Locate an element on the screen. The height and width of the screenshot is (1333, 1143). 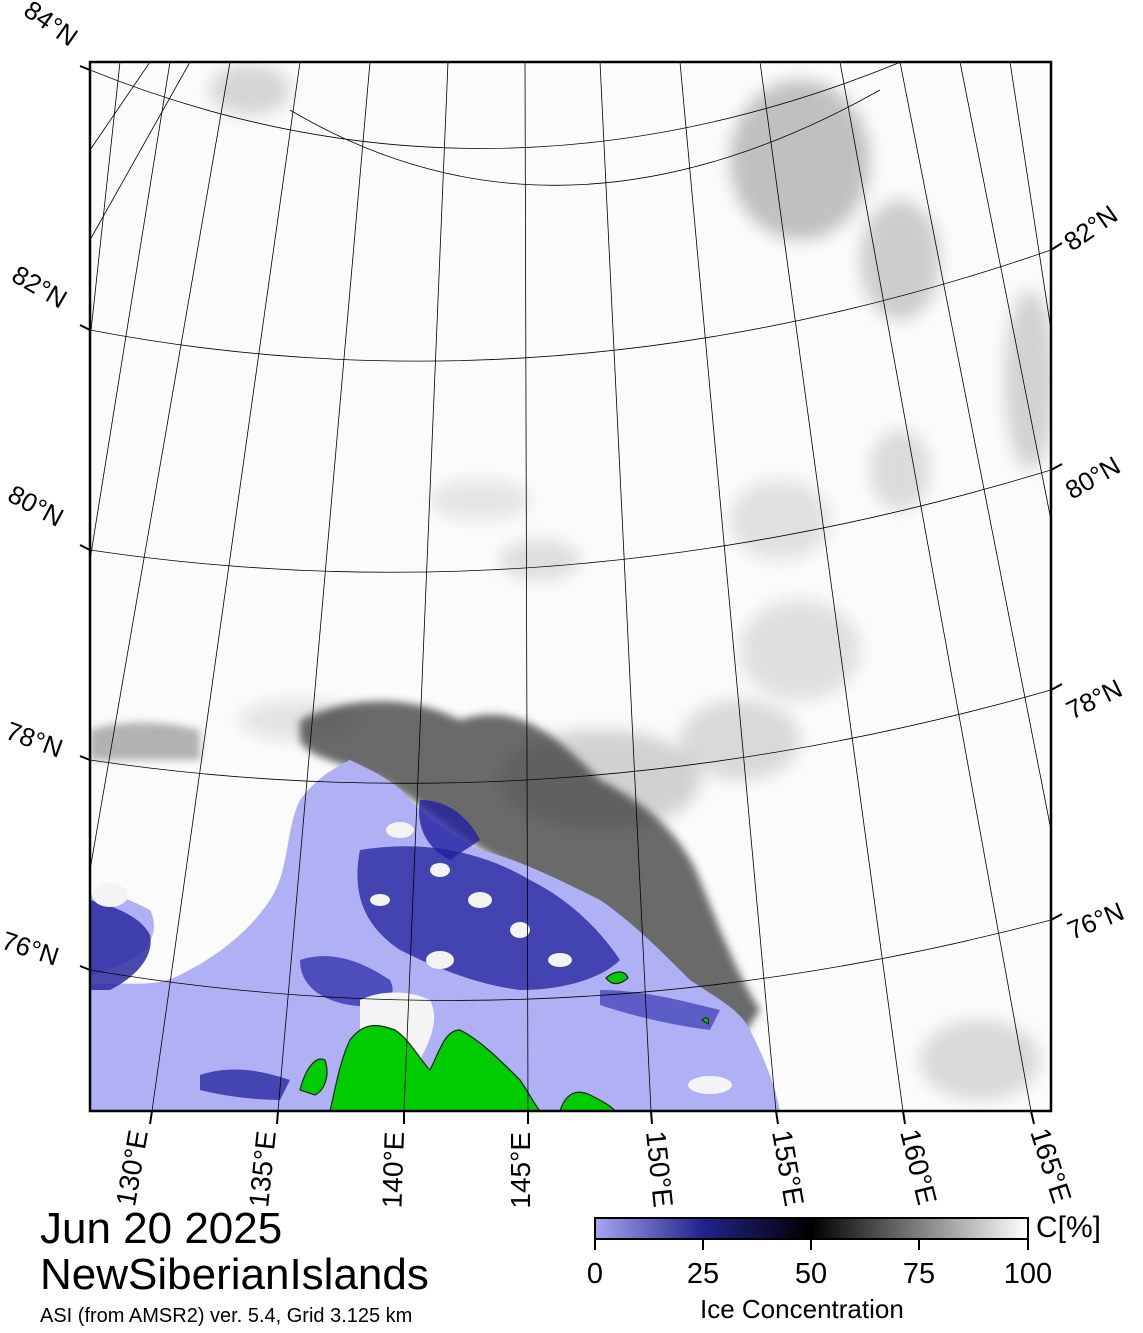
lat-label-84n: 84°N is located at coordinates (51, 26).